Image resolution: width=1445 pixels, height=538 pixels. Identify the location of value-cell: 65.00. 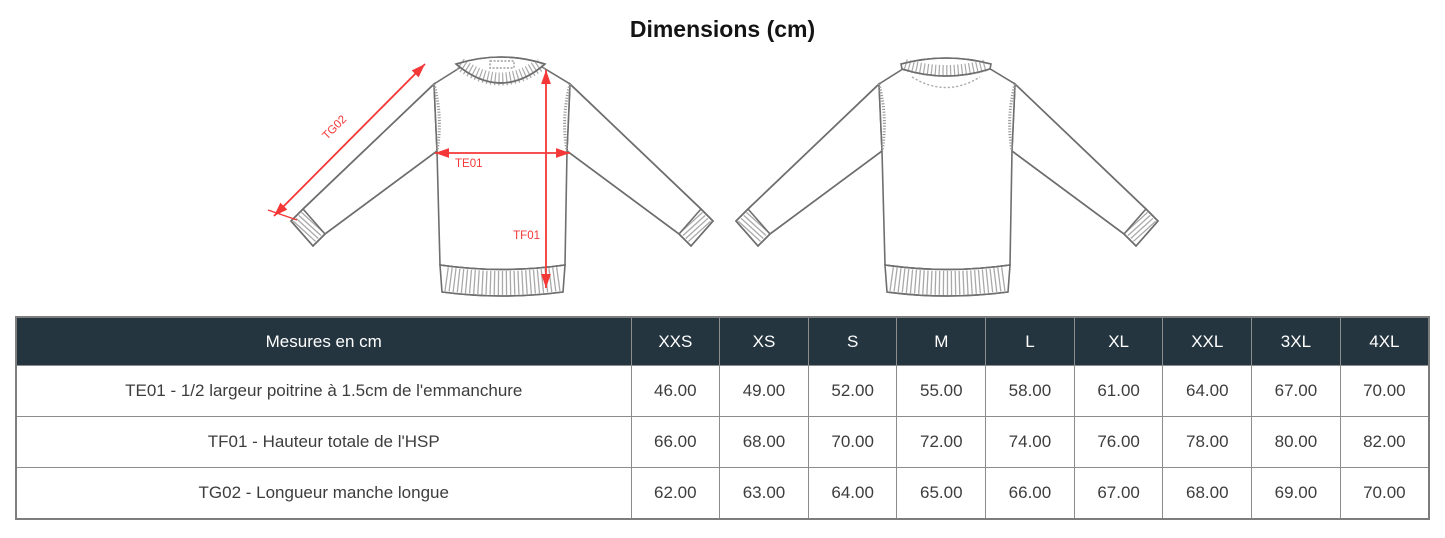
(941, 493).